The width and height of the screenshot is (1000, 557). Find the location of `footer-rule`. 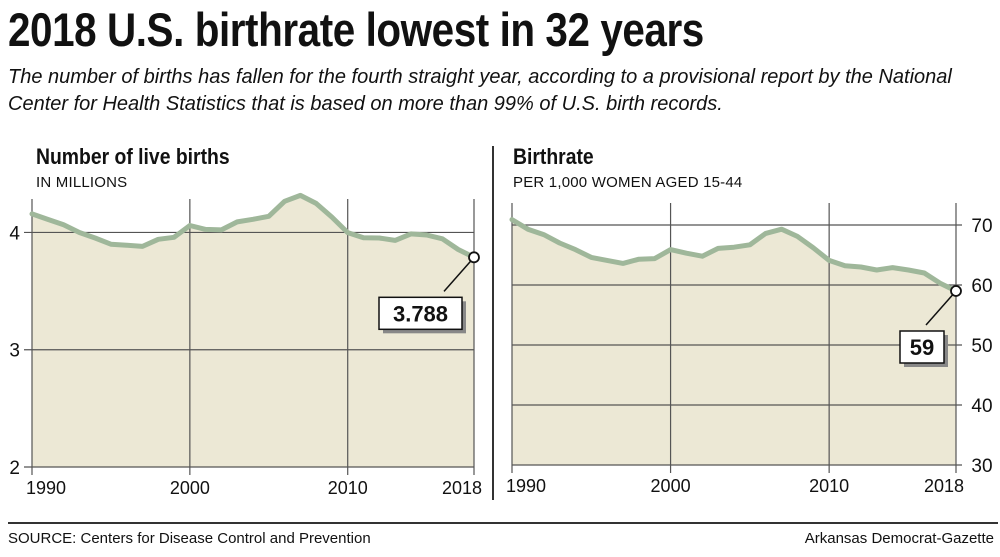

footer-rule is located at coordinates (503, 523).